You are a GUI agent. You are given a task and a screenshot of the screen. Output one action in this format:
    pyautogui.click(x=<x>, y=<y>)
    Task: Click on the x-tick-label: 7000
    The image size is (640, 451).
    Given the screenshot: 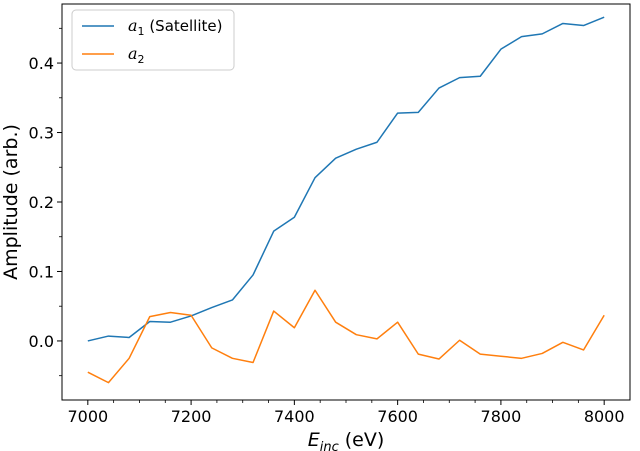 What is the action you would take?
    pyautogui.click(x=87, y=416)
    